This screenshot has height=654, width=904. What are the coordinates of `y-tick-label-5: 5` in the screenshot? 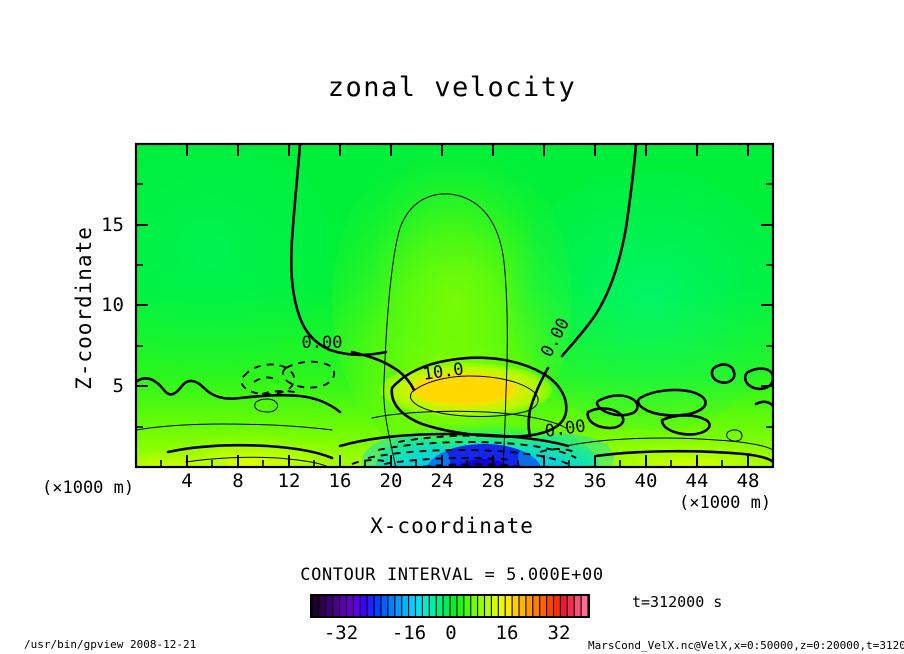 It's located at (118, 386).